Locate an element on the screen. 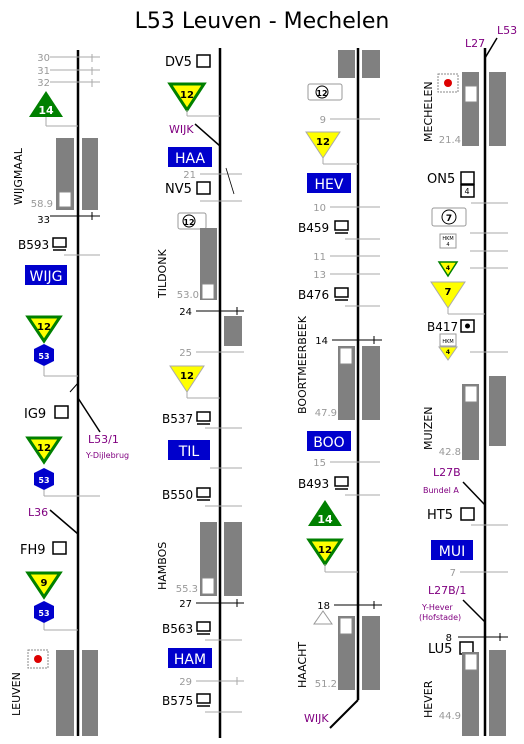  signal-b575: B575 is located at coordinates (186, 700).